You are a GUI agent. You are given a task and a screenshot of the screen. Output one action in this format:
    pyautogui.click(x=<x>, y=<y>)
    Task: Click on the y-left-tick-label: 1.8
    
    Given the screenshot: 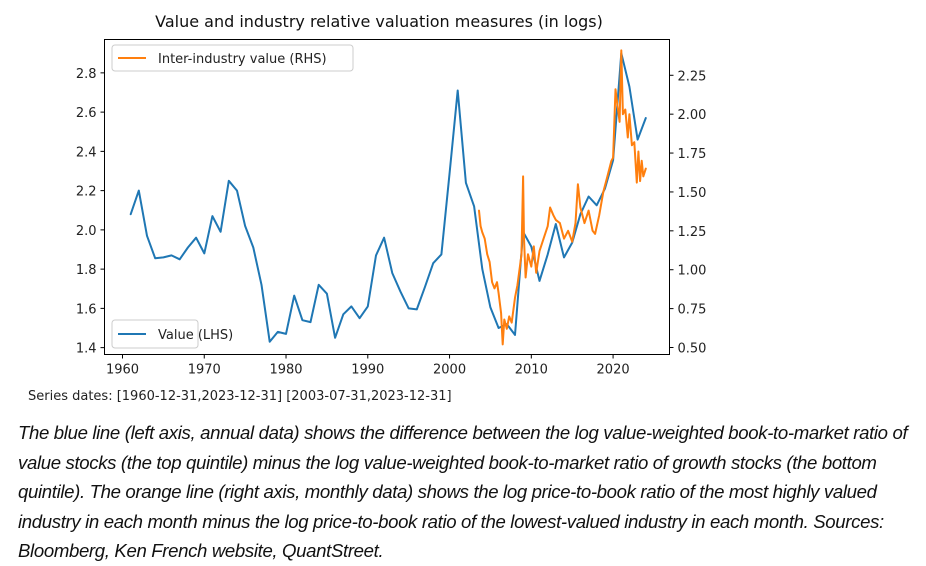 What is the action you would take?
    pyautogui.click(x=86, y=270)
    